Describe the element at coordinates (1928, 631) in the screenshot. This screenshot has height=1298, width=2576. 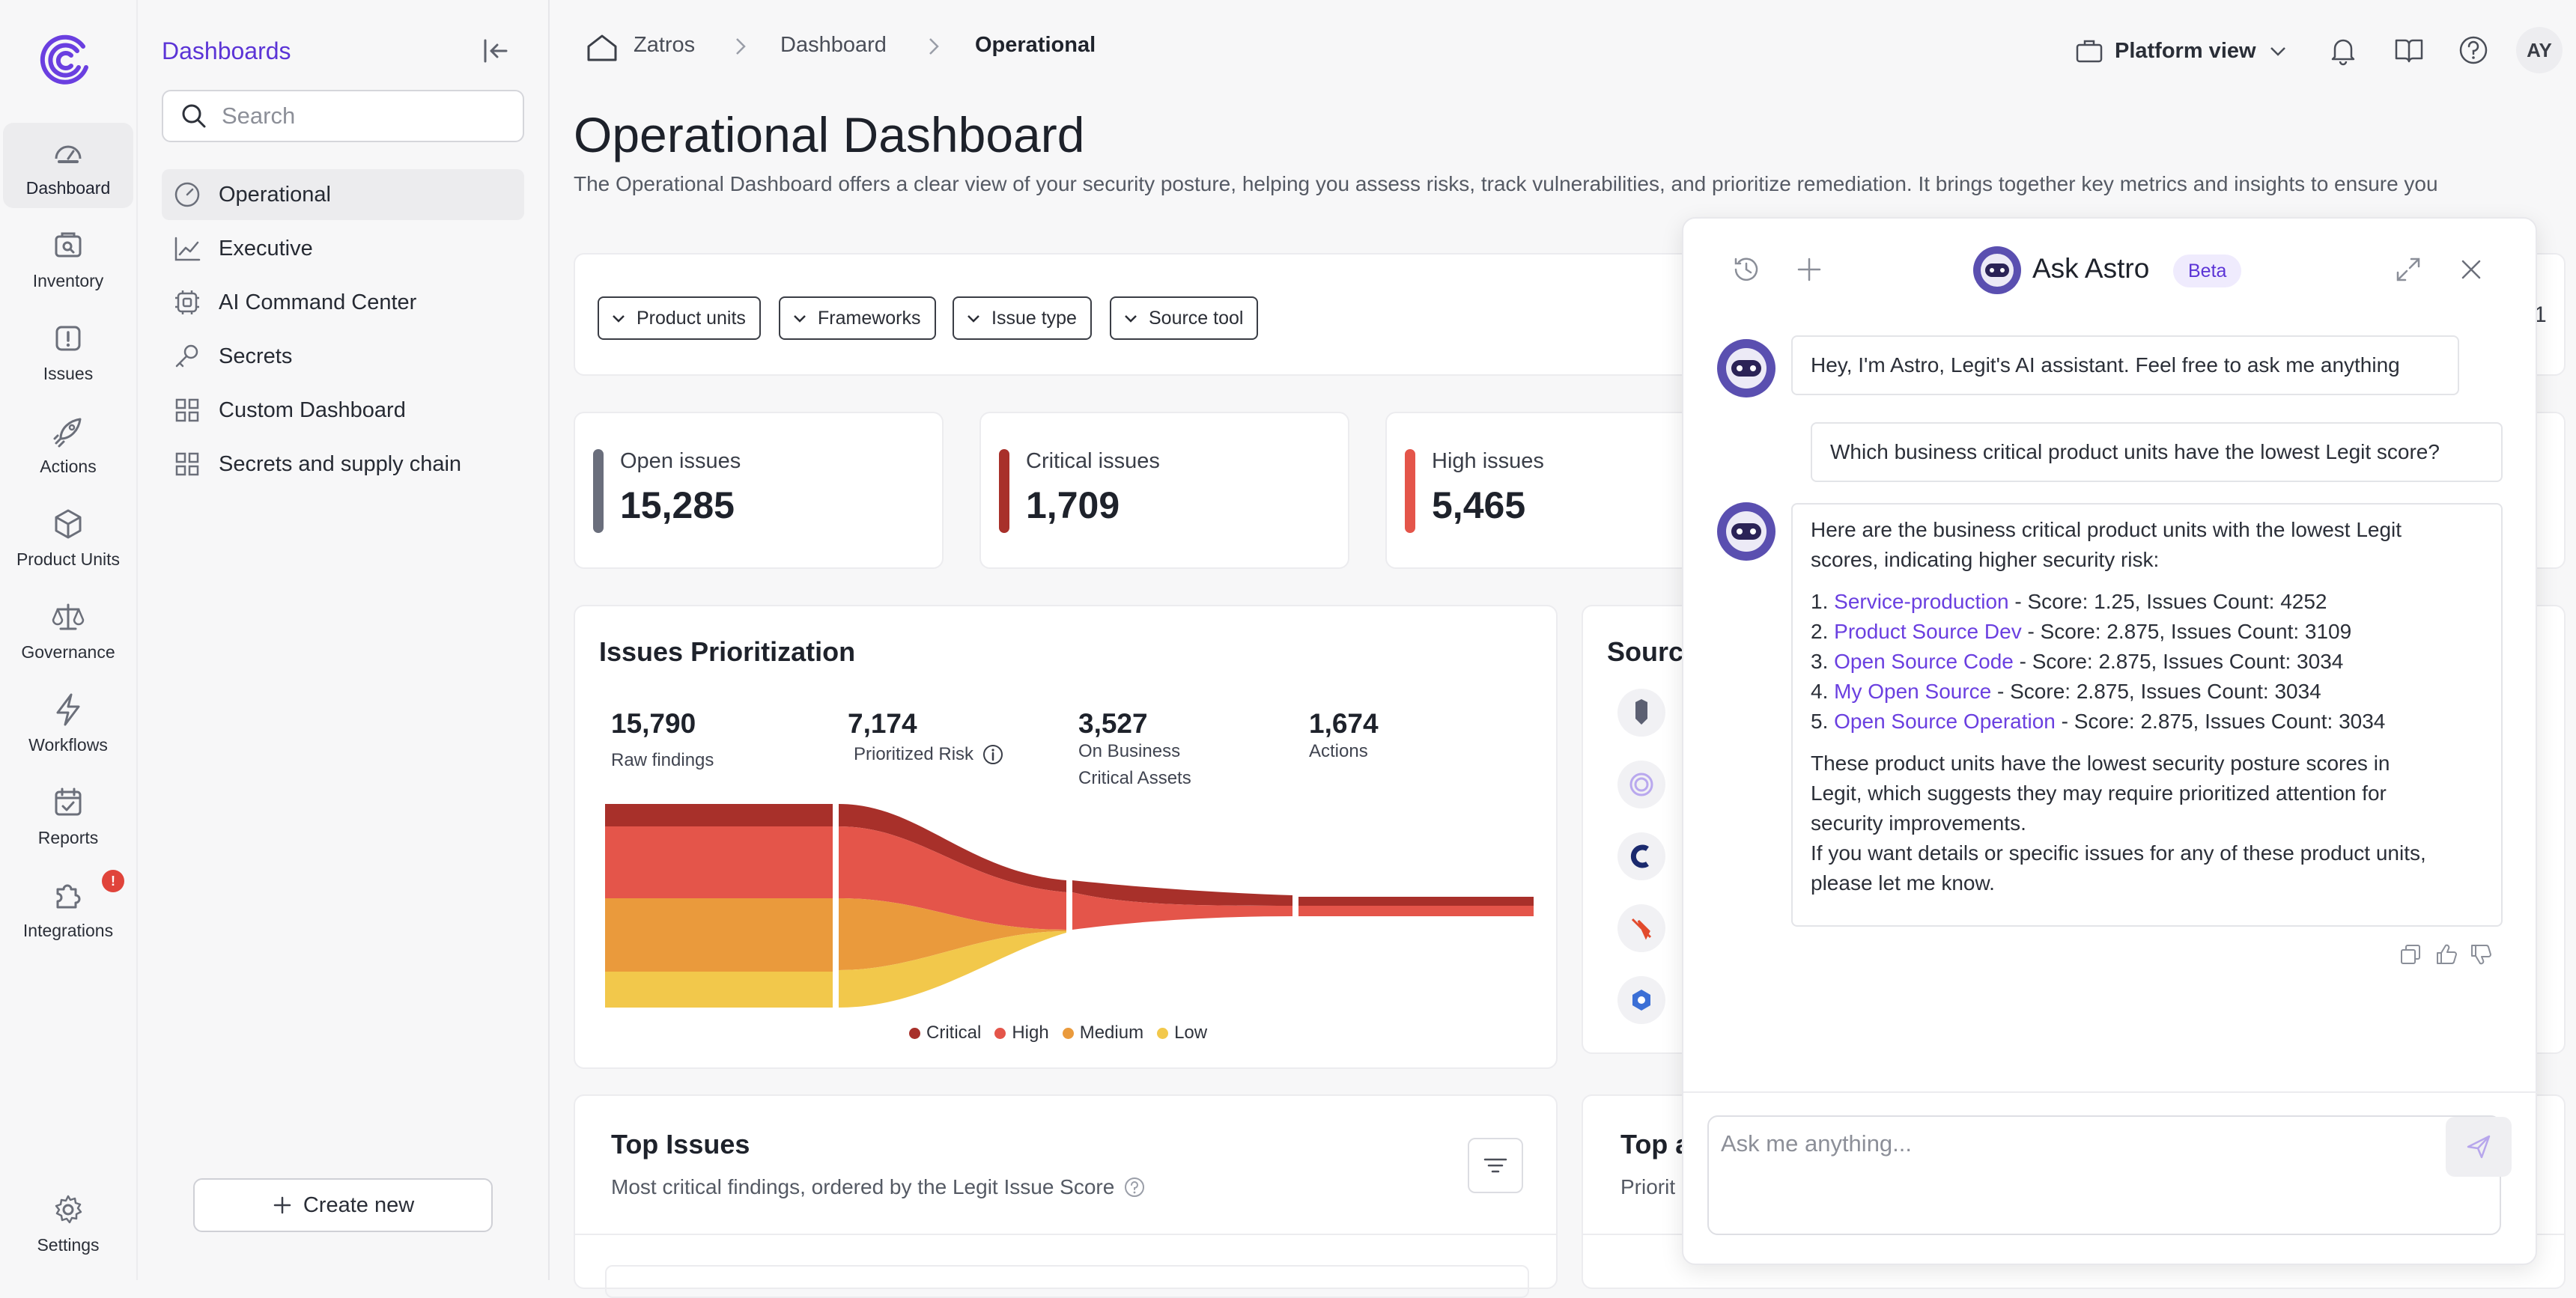
I see `product-unit-link: Product Source Dev` at that location.